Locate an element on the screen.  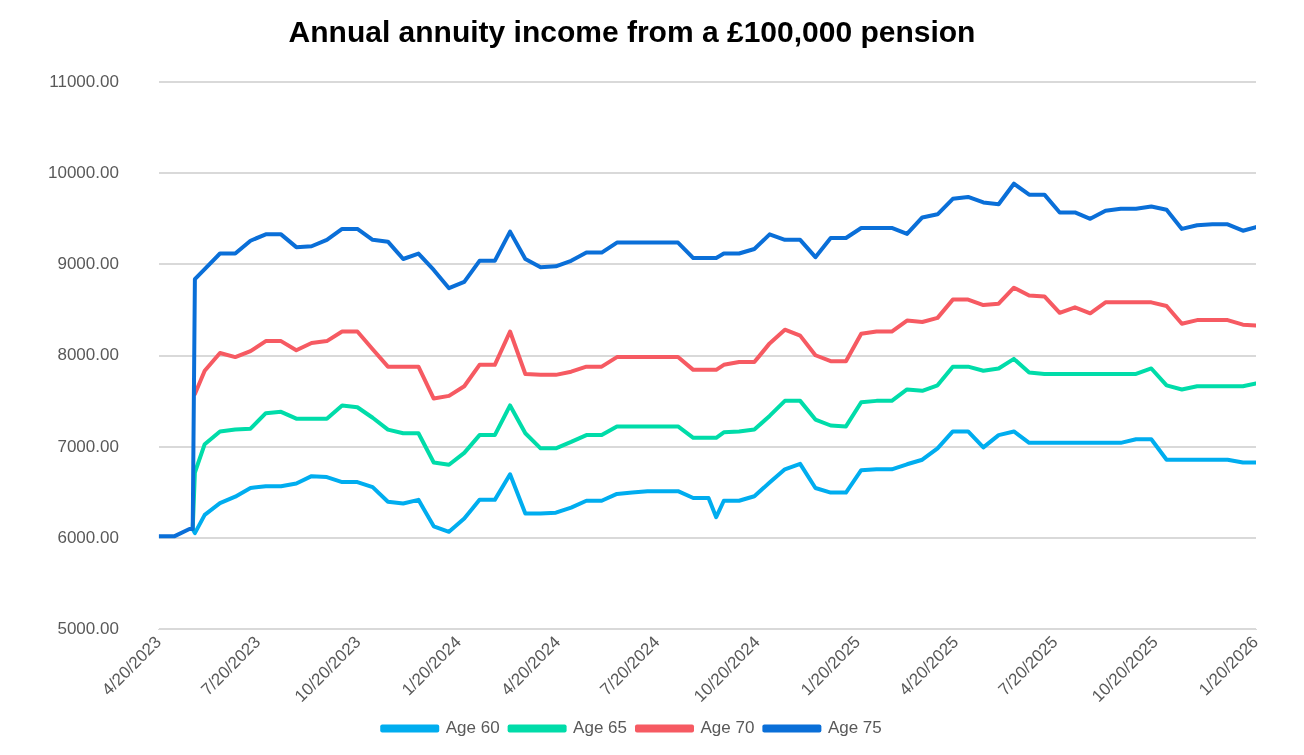
y-tick-label: 5000.00 is located at coordinates (88, 629).